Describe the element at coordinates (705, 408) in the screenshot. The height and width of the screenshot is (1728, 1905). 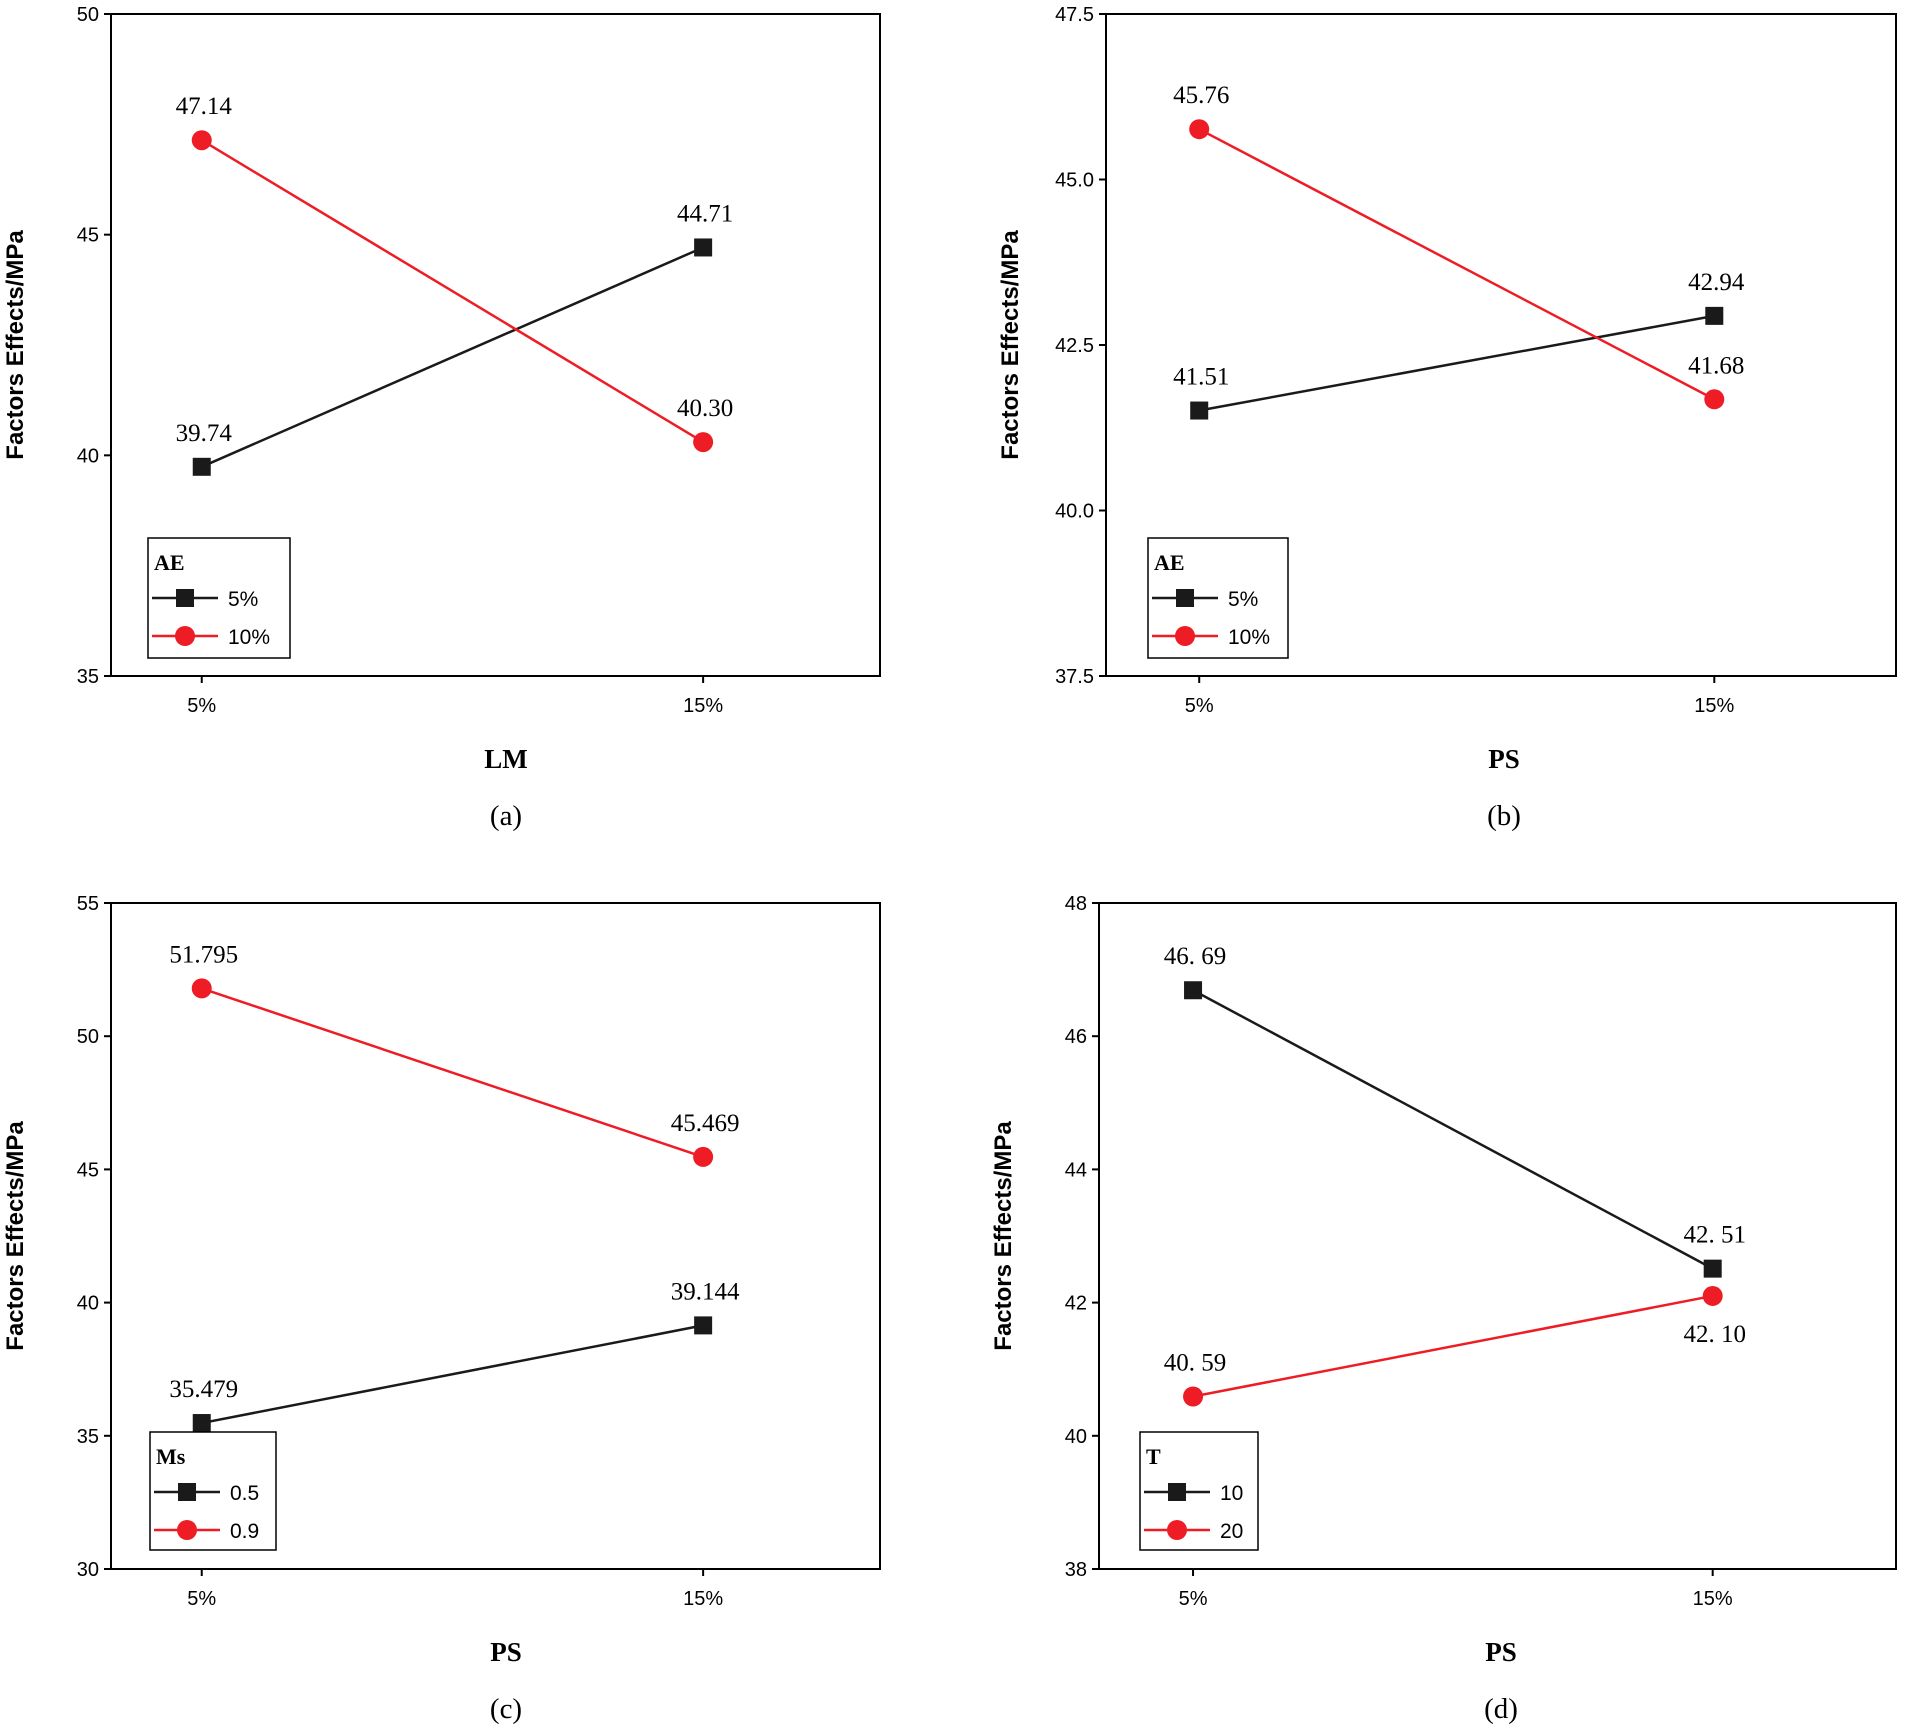
I see `data-label: 40.30` at that location.